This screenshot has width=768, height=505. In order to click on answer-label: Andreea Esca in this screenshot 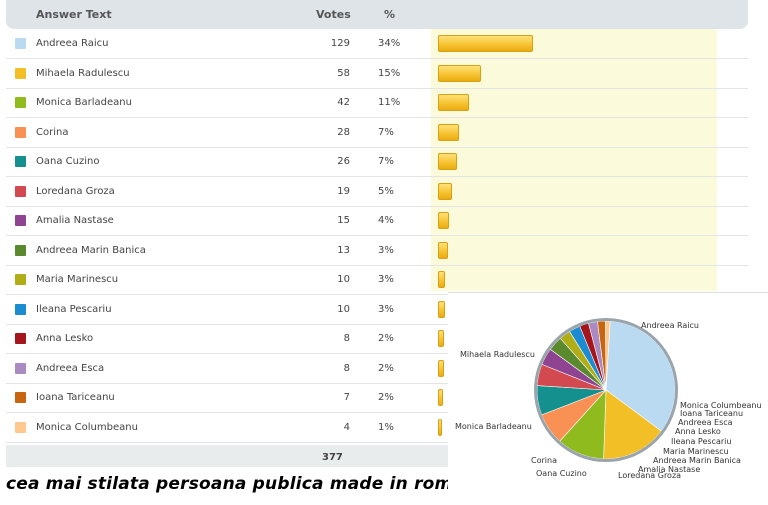, I will do `click(70, 368)`.